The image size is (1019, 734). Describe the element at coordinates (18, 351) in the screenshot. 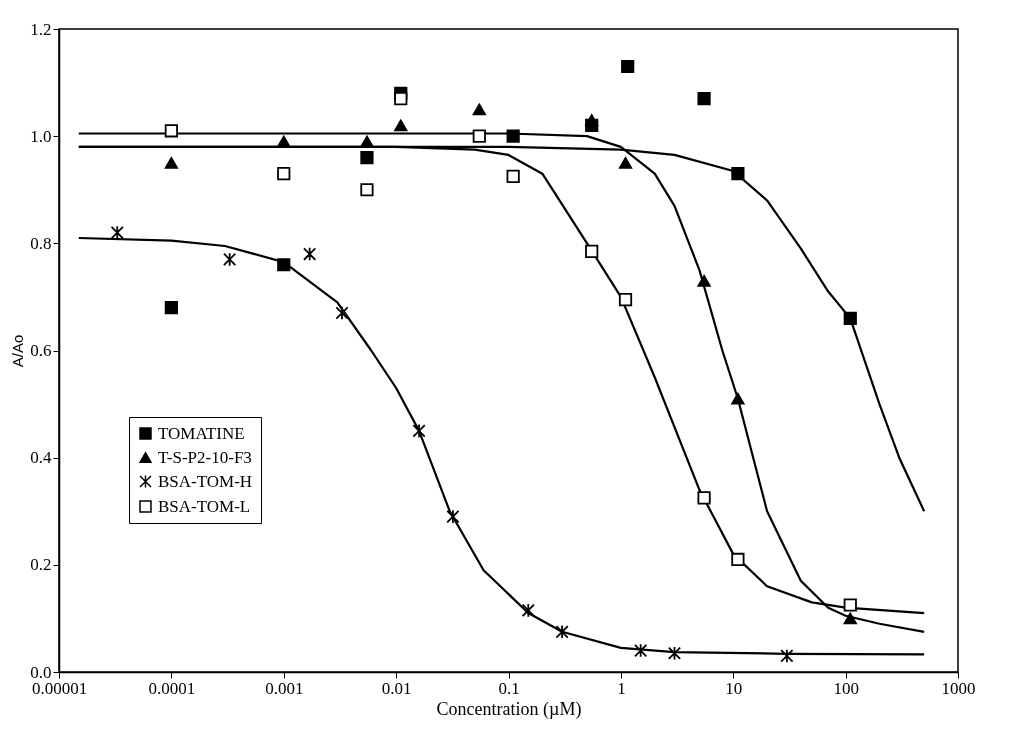

I see `y-axis-title: A/Ao` at that location.